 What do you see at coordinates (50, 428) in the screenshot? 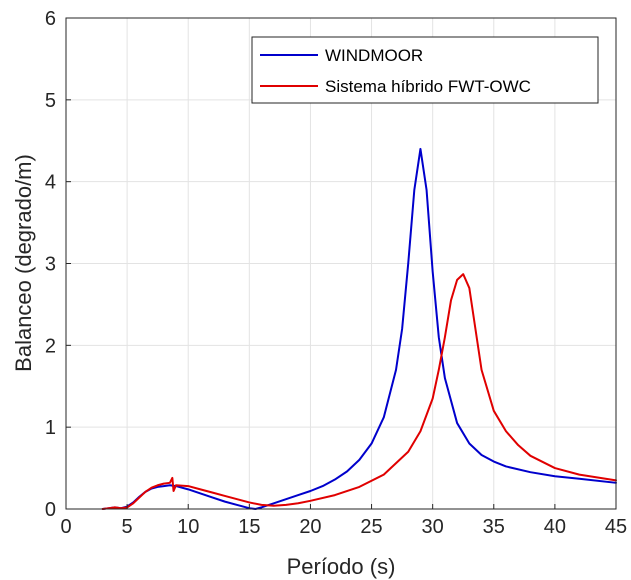
I see `y-tick-label: 1` at bounding box center [50, 428].